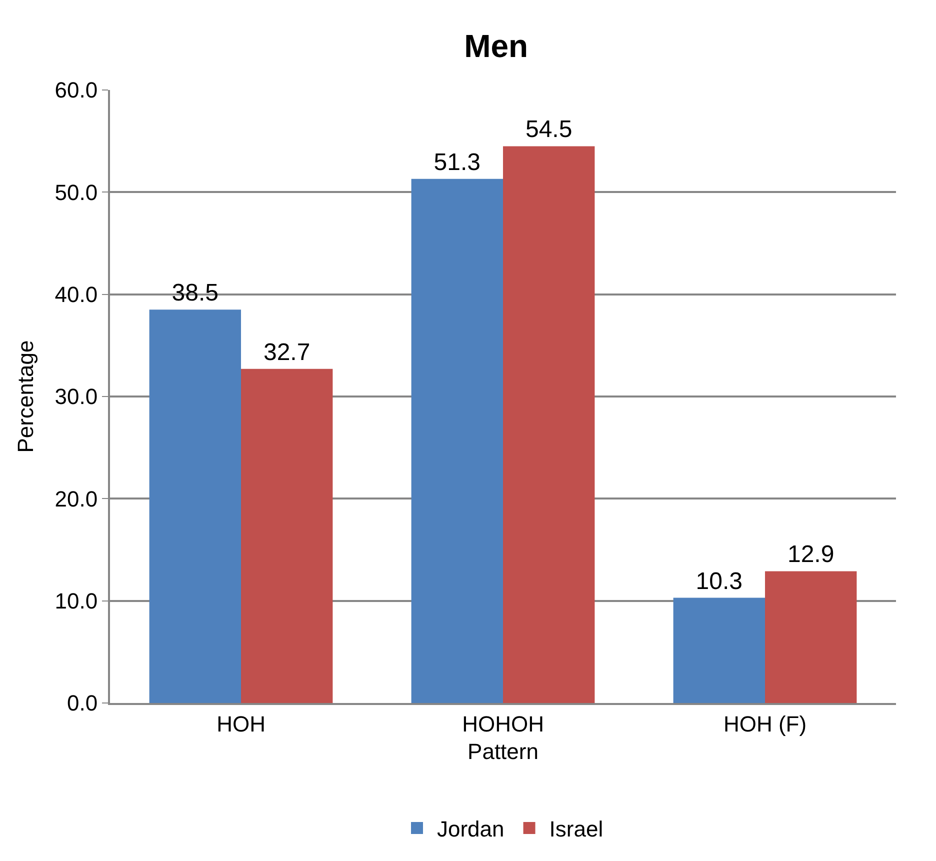 This screenshot has width=936, height=861. What do you see at coordinates (76, 295) in the screenshot?
I see `y-tick-label: 40.0` at bounding box center [76, 295].